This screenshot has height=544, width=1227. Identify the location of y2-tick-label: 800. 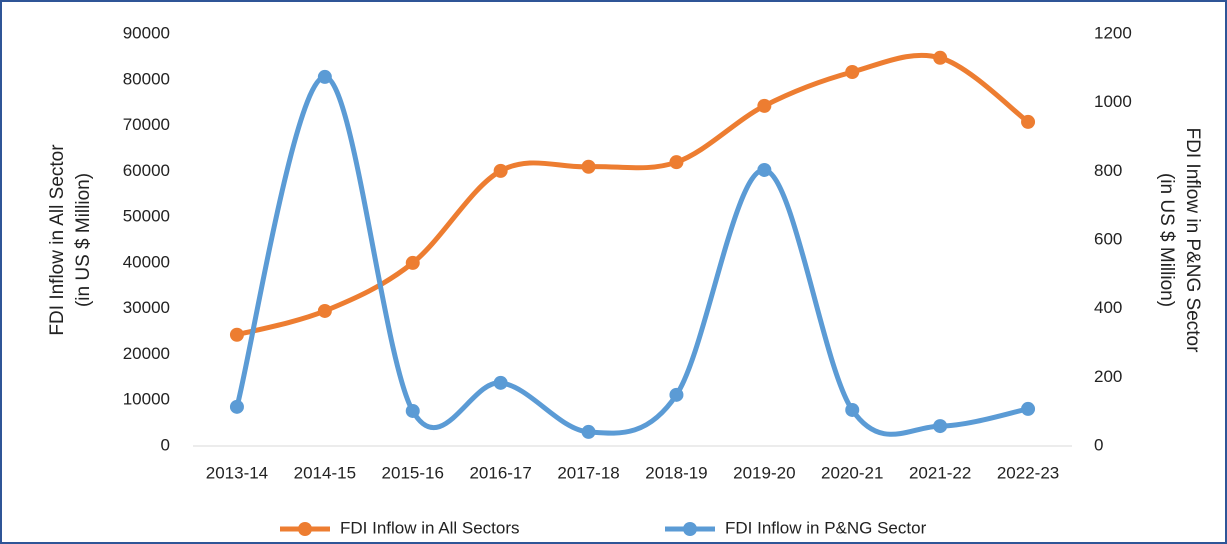
(1108, 170).